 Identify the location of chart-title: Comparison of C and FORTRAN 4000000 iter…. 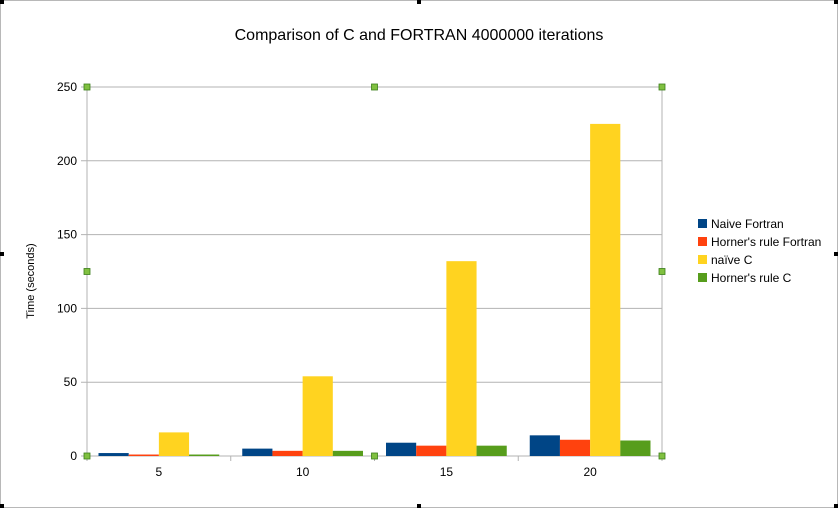
(419, 35).